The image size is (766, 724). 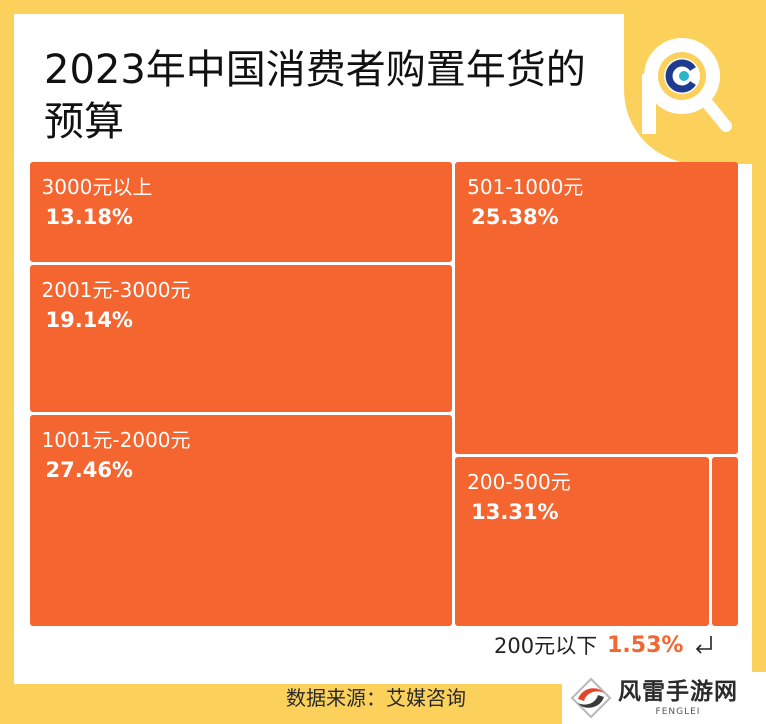 What do you see at coordinates (116, 289) in the screenshot?
I see `tile-label: 2001元-3000元` at bounding box center [116, 289].